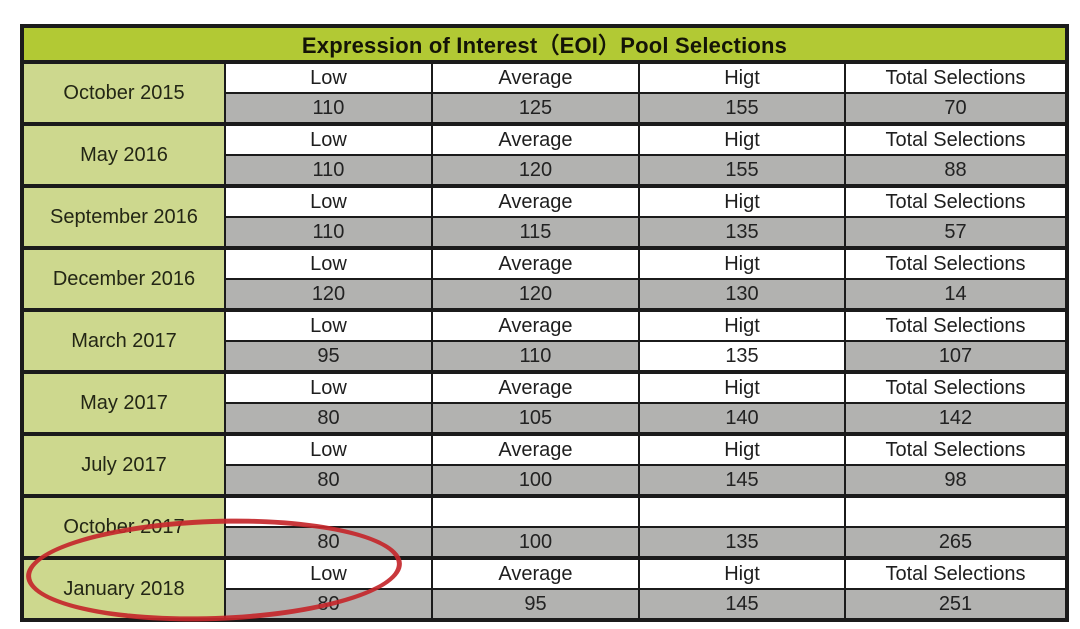 The image size is (1080, 629). I want to click on value-cell: 107, so click(956, 356).